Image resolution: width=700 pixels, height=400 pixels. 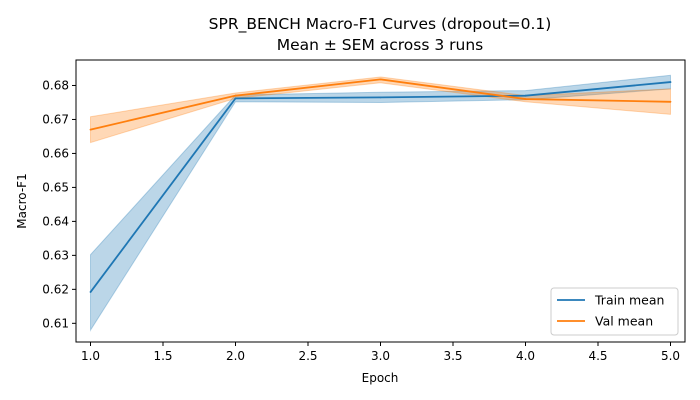 What do you see at coordinates (597, 356) in the screenshot?
I see `x-tick-label: 4.5` at bounding box center [597, 356].